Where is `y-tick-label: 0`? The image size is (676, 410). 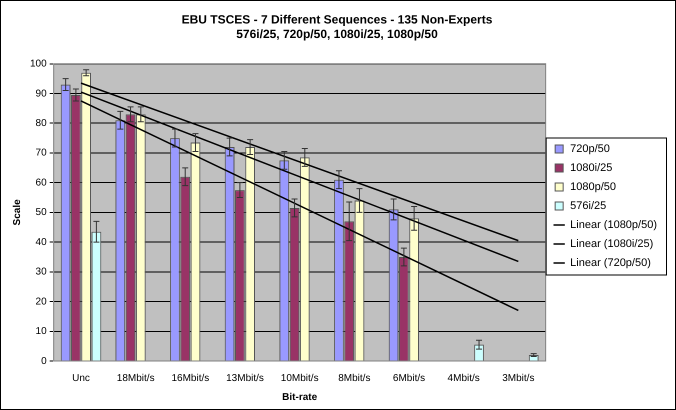
y-tick-label: 0 is located at coordinates (44, 361).